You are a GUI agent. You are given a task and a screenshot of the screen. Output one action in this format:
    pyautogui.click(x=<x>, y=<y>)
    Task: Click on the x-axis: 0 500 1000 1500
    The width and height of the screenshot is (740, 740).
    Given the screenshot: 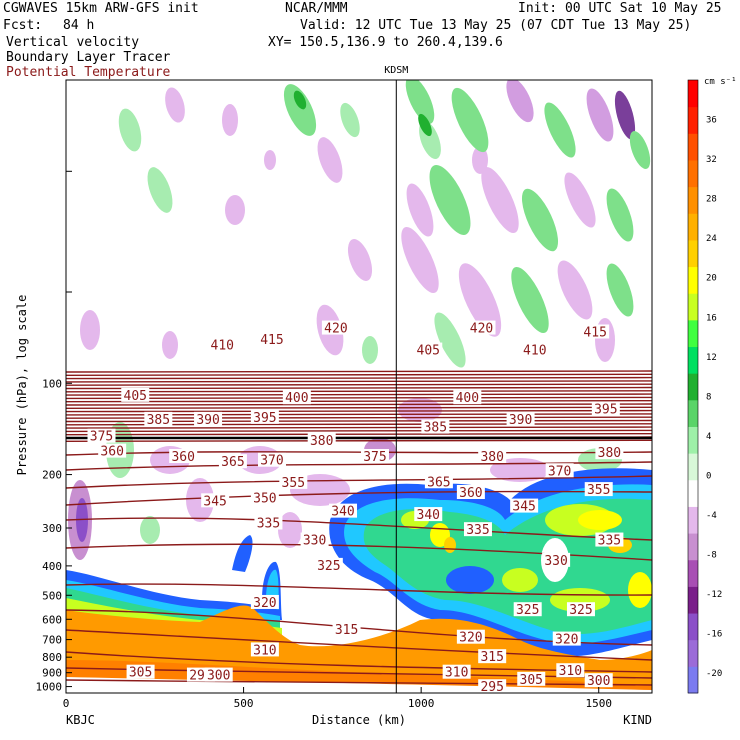 What is the action you would take?
    pyautogui.click(x=337, y=698)
    